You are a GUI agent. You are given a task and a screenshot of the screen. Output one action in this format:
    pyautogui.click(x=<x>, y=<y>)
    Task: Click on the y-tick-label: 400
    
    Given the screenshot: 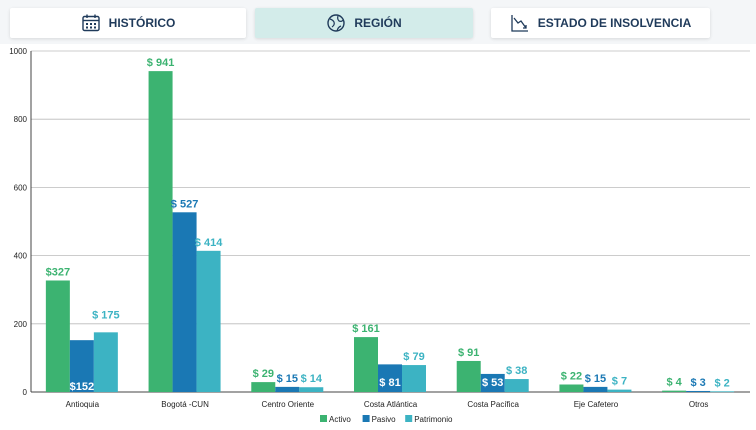 What is the action you would take?
    pyautogui.click(x=21, y=256)
    